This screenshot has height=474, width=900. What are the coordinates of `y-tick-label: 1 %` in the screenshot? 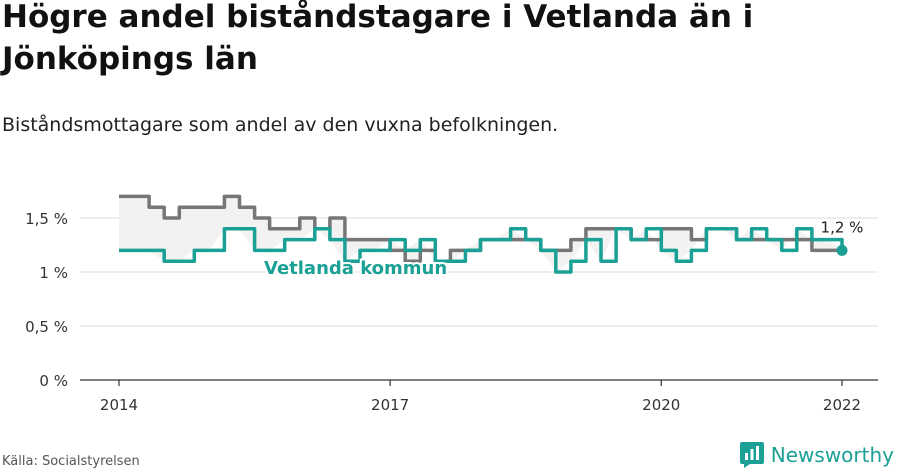 It's located at (53, 273).